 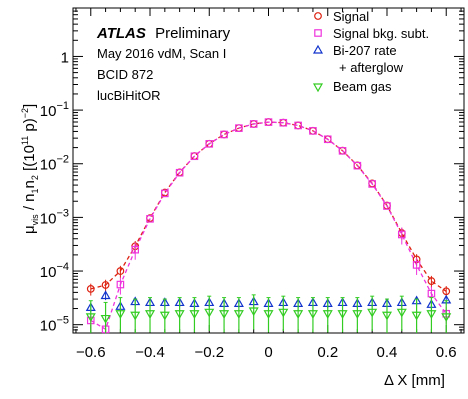 I want to click on y-axis-title-sub-1: 1, so click(x=35, y=190).